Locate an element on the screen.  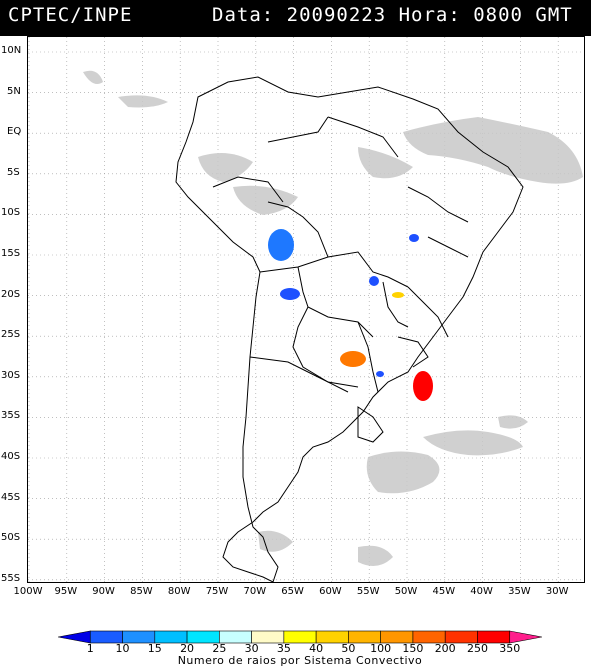
lon-label: 65W is located at coordinates (292, 591).